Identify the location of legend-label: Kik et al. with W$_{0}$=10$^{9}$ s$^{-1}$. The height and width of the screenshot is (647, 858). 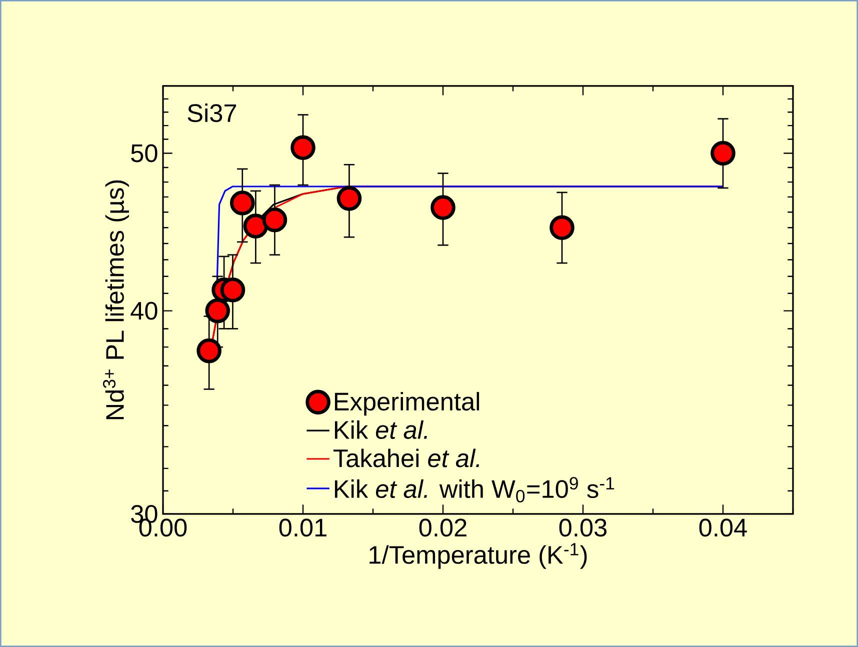
(474, 489).